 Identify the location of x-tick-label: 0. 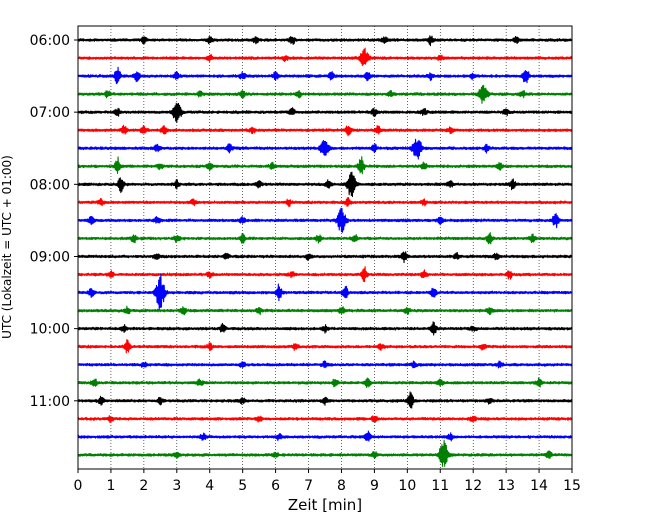
(78, 486).